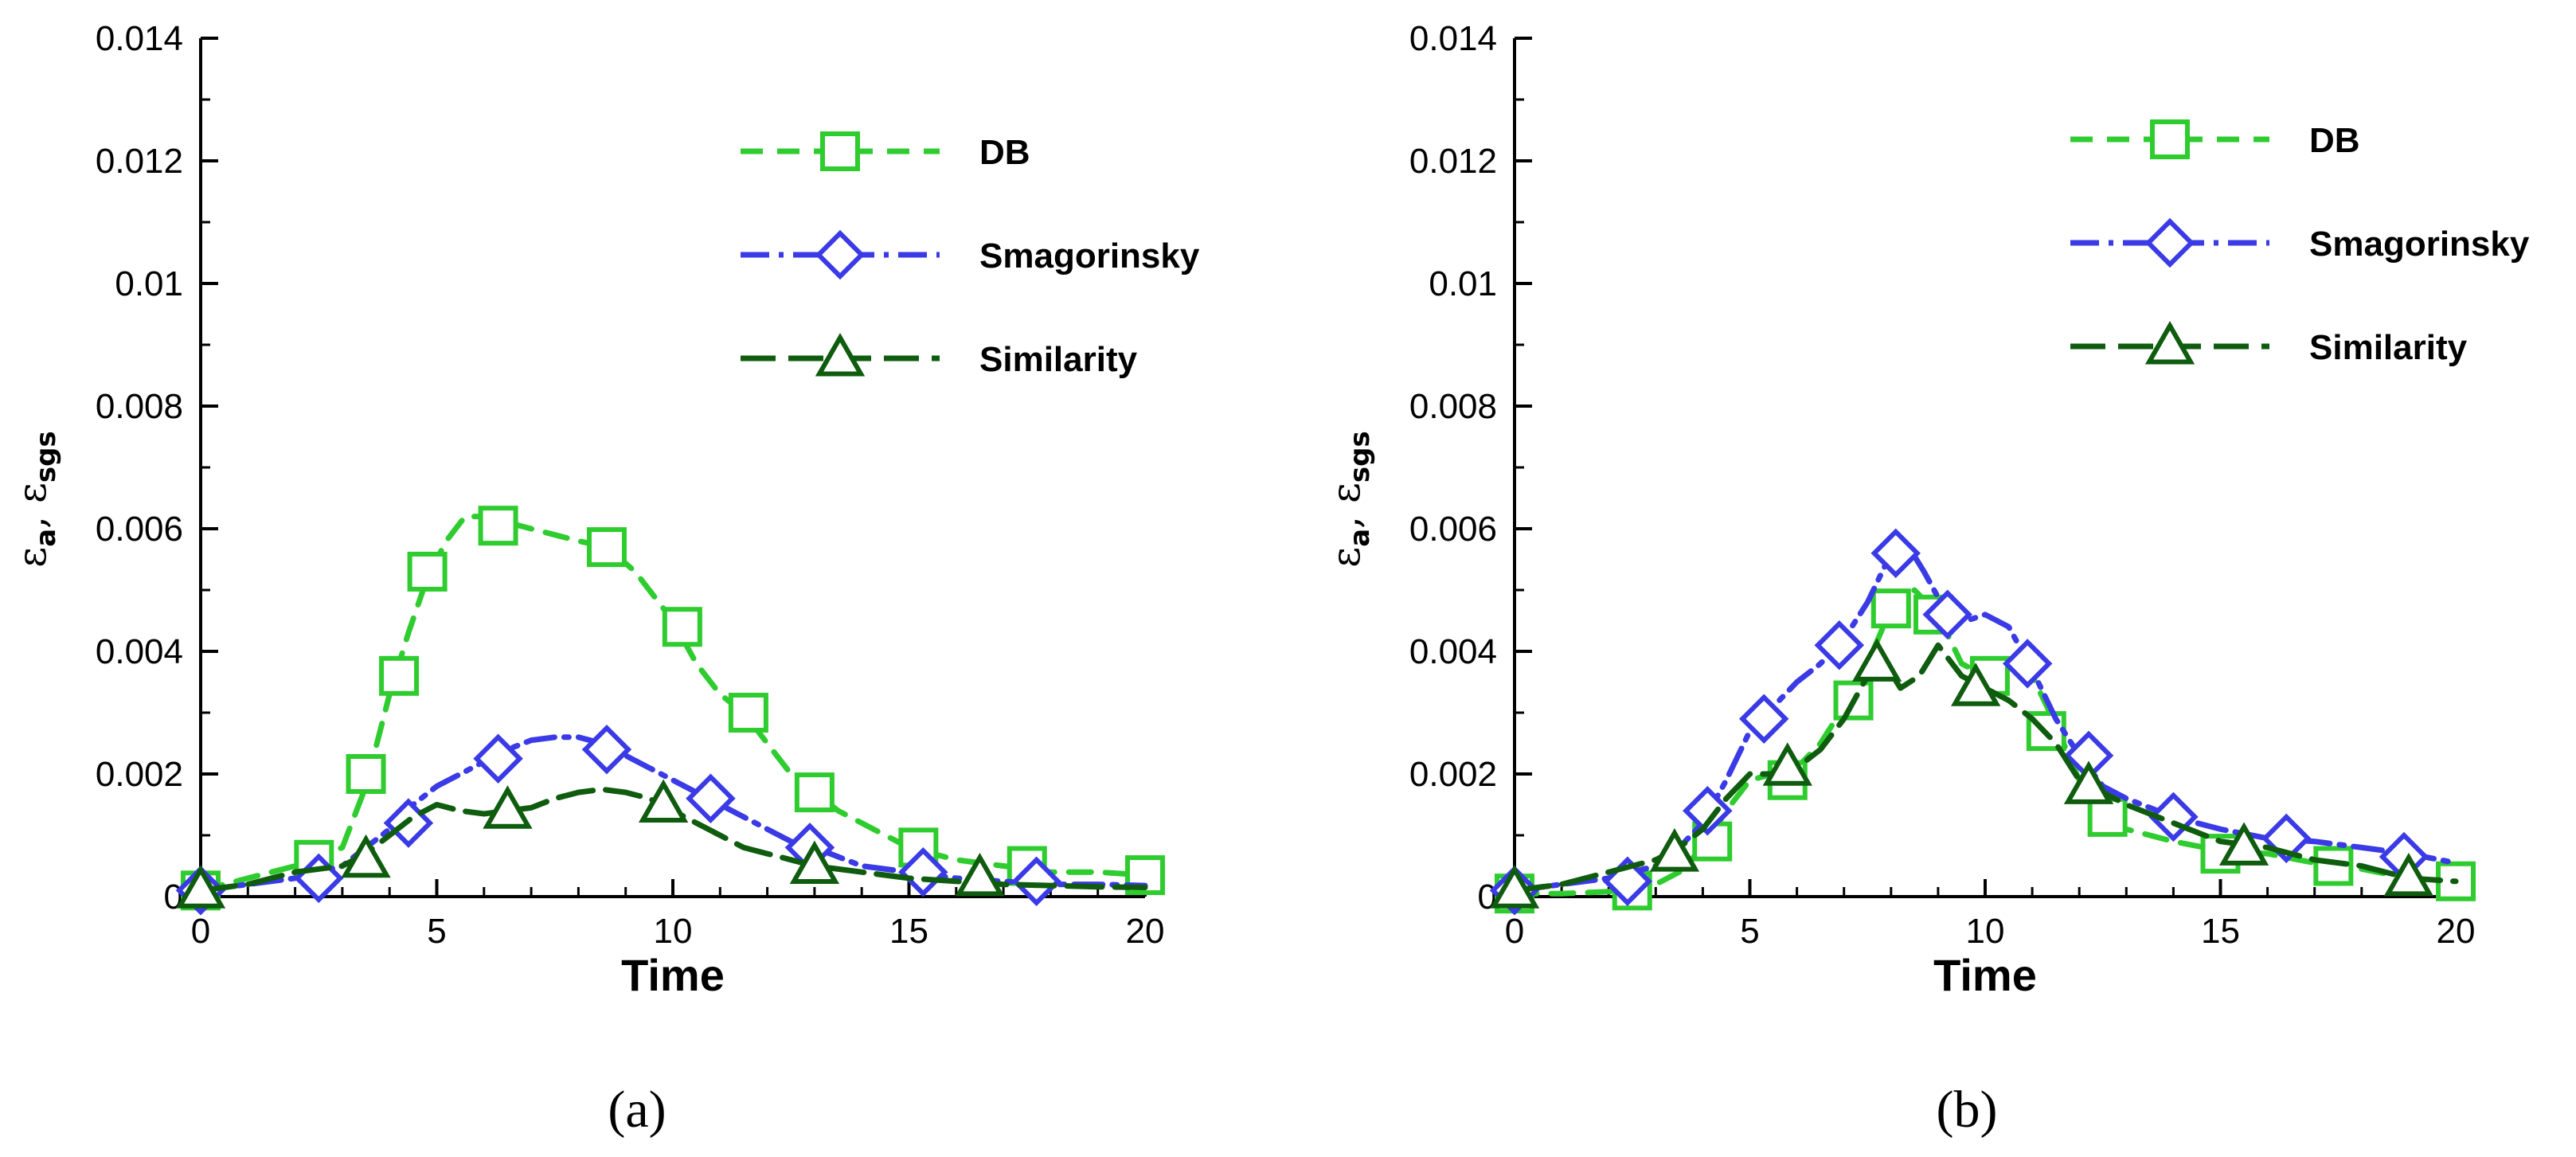 The width and height of the screenshot is (2576, 1157). I want to click on x-tick-label: 10, so click(673, 931).